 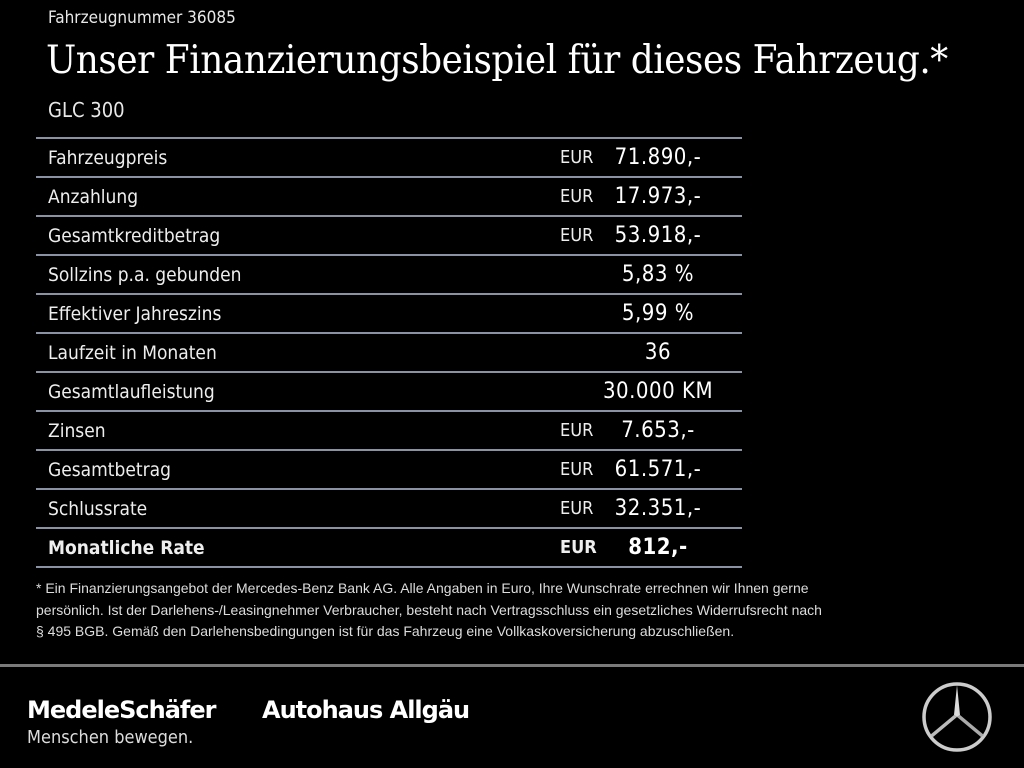 What do you see at coordinates (658, 313) in the screenshot?
I see `row-value: 5,99 %` at bounding box center [658, 313].